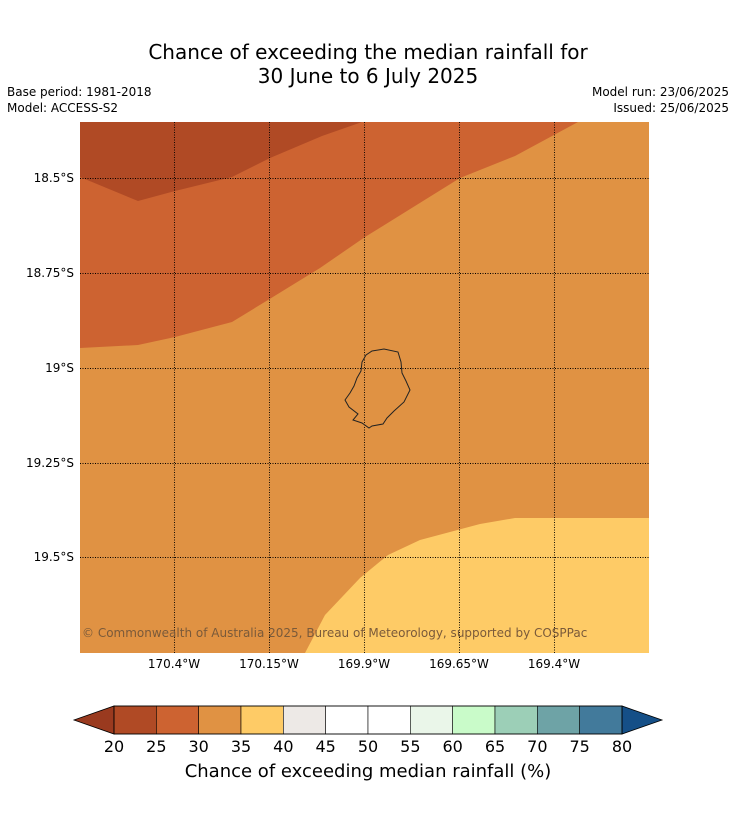 Image resolution: width=736 pixels, height=816 pixels. I want to click on colorbar-tick-label: 40, so click(283, 746).